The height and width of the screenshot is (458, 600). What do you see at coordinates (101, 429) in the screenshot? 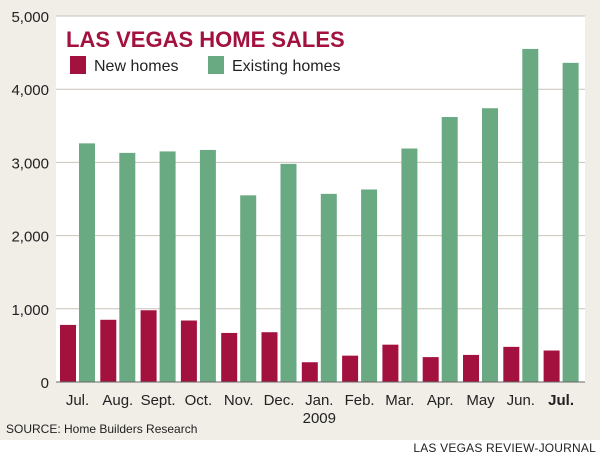
I see `source-note: SOURCE: Home Builders Research` at bounding box center [101, 429].